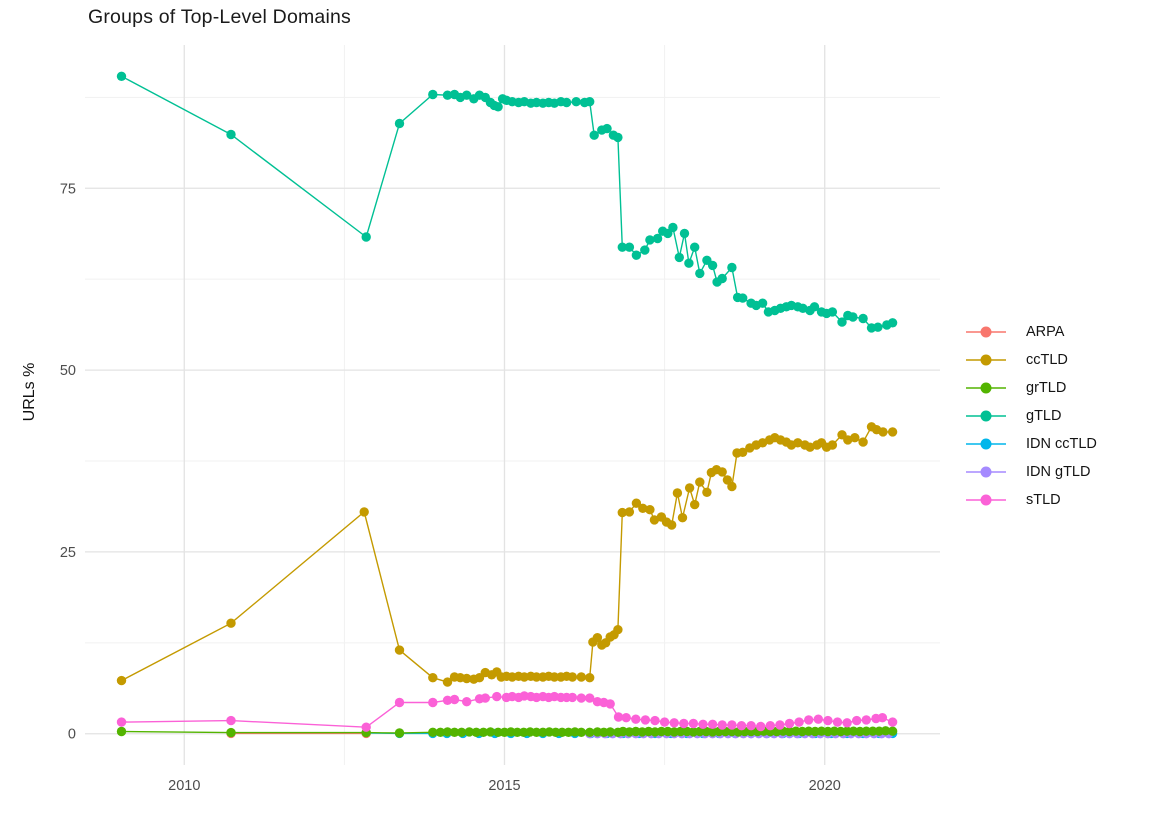  I want to click on y-tick-label: 50, so click(68, 371).